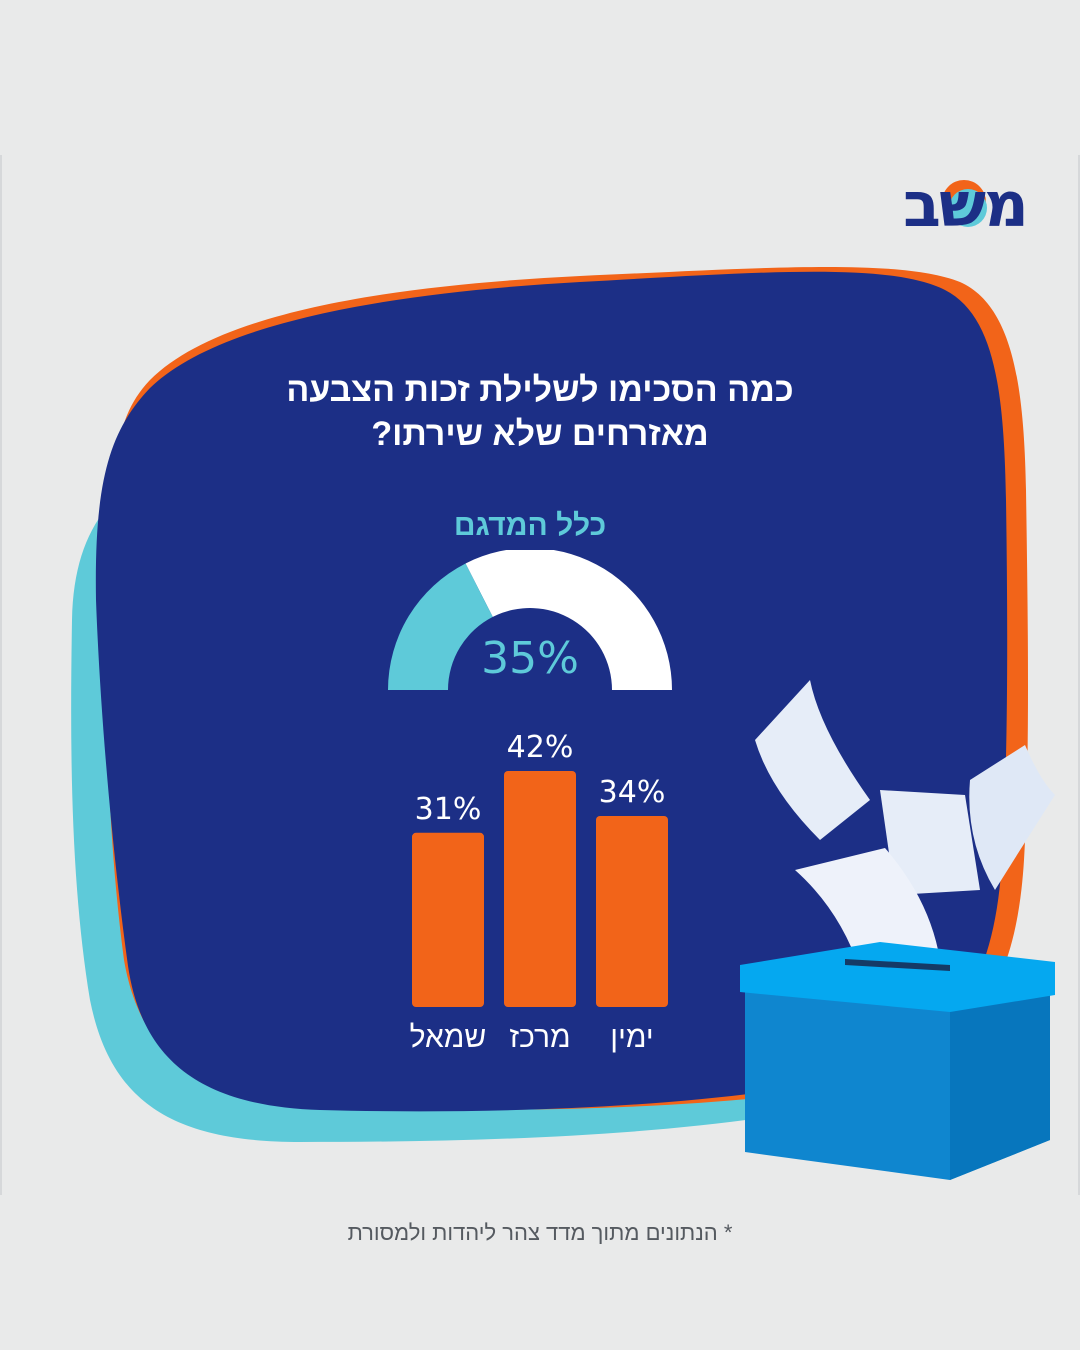 This screenshot has width=1080, height=1350. I want to click on frame-line-left, so click(1, 675).